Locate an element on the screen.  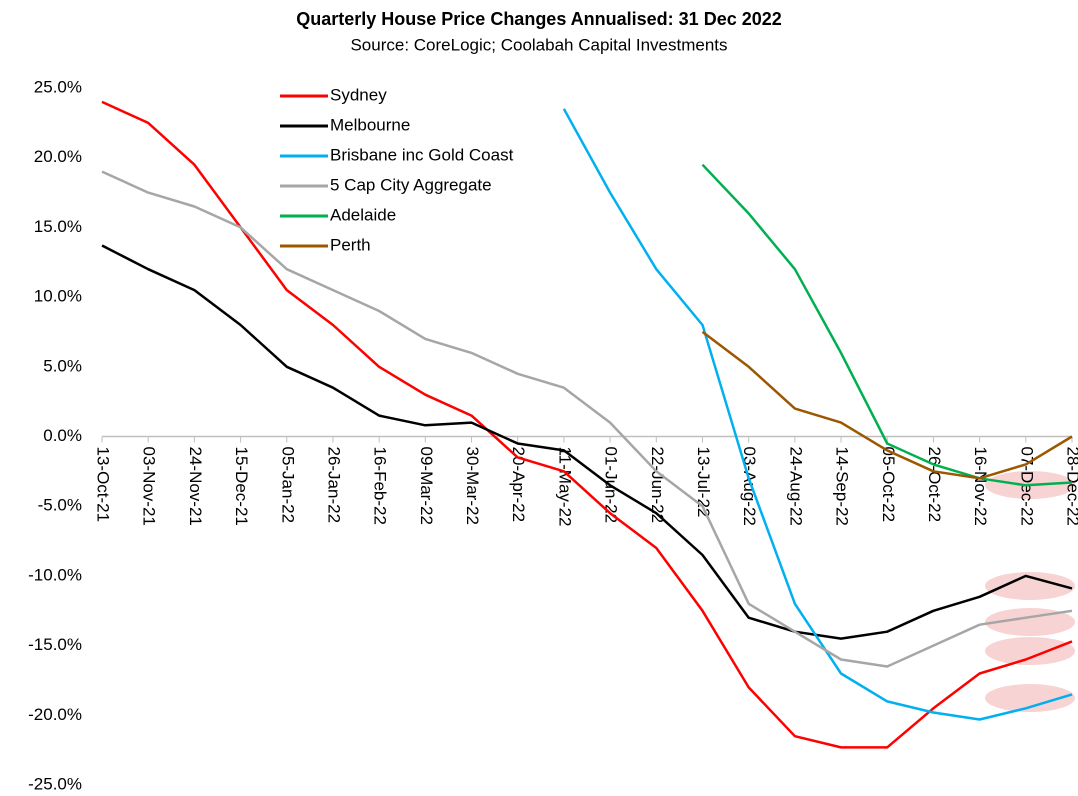
legend-label: Adelaide is located at coordinates (363, 214).